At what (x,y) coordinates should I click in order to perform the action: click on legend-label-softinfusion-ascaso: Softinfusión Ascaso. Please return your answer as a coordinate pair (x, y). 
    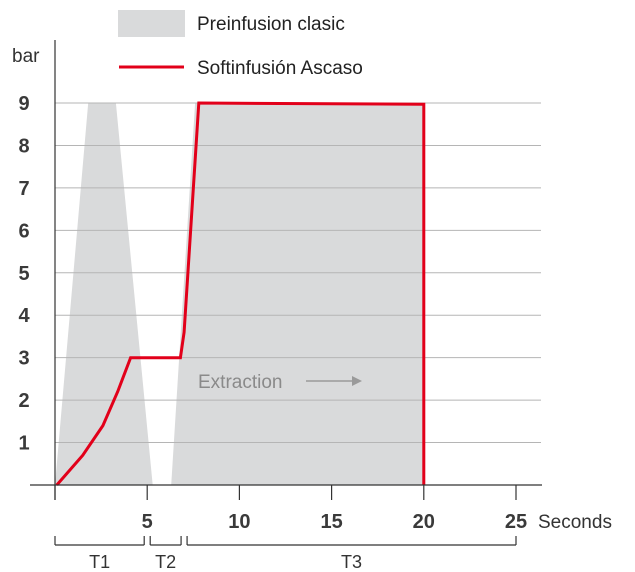
    Looking at the image, I should click on (280, 68).